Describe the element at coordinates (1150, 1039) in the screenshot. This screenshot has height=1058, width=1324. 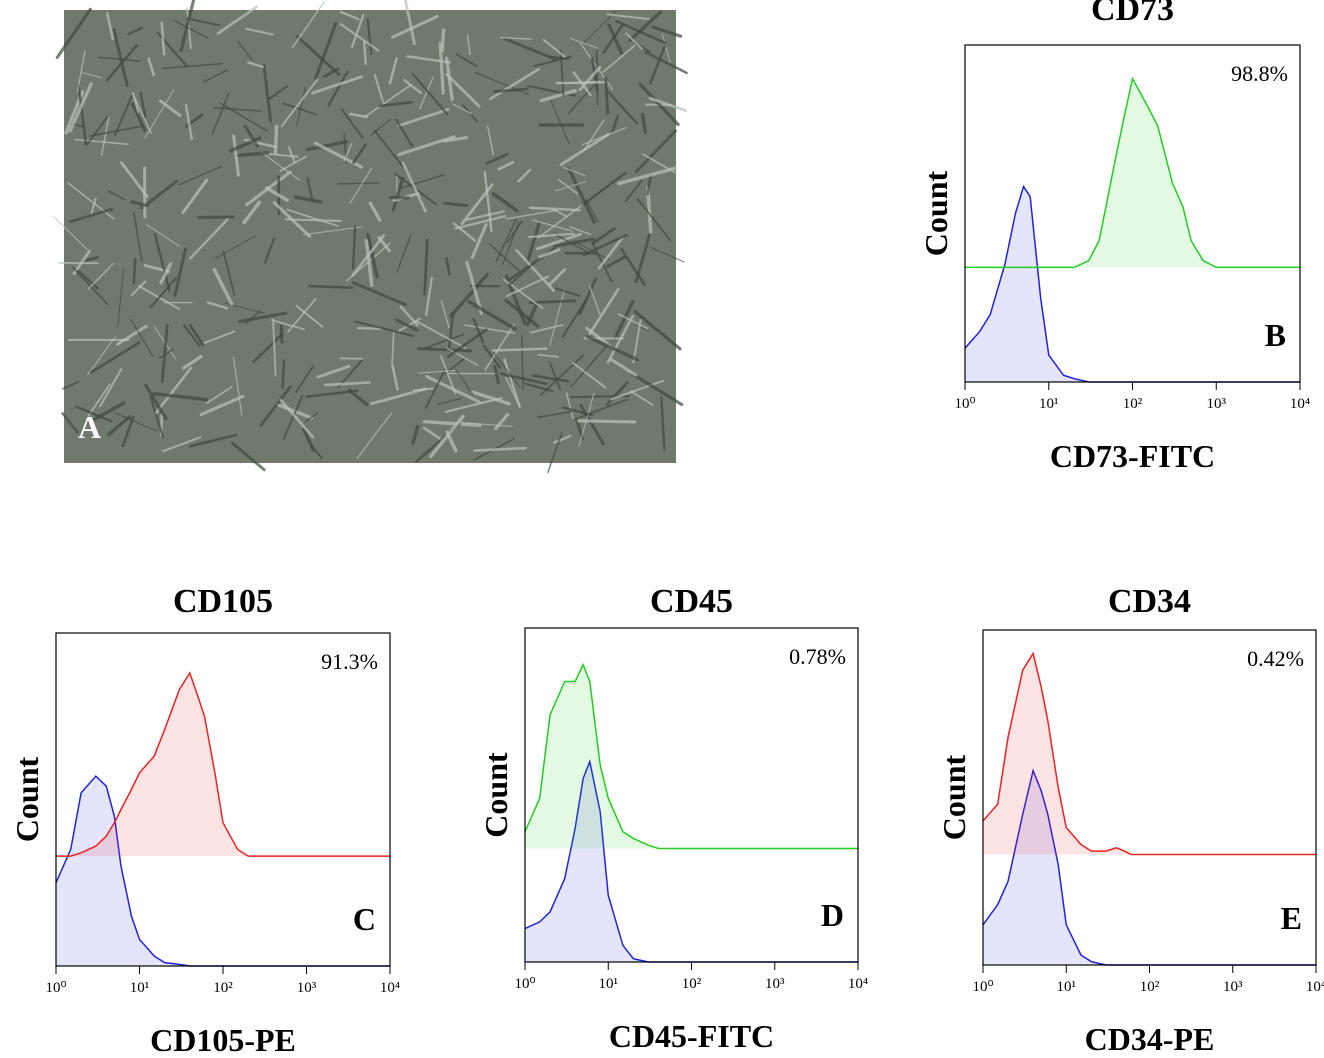
I see `x-axis-label: CD34-PE` at that location.